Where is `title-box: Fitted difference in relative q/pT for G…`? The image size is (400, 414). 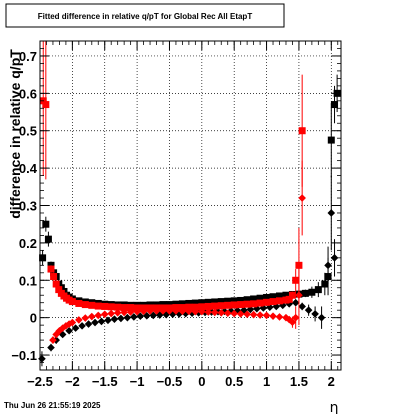 title-box: Fitted difference in relative q/pT for G… is located at coordinates (145, 15).